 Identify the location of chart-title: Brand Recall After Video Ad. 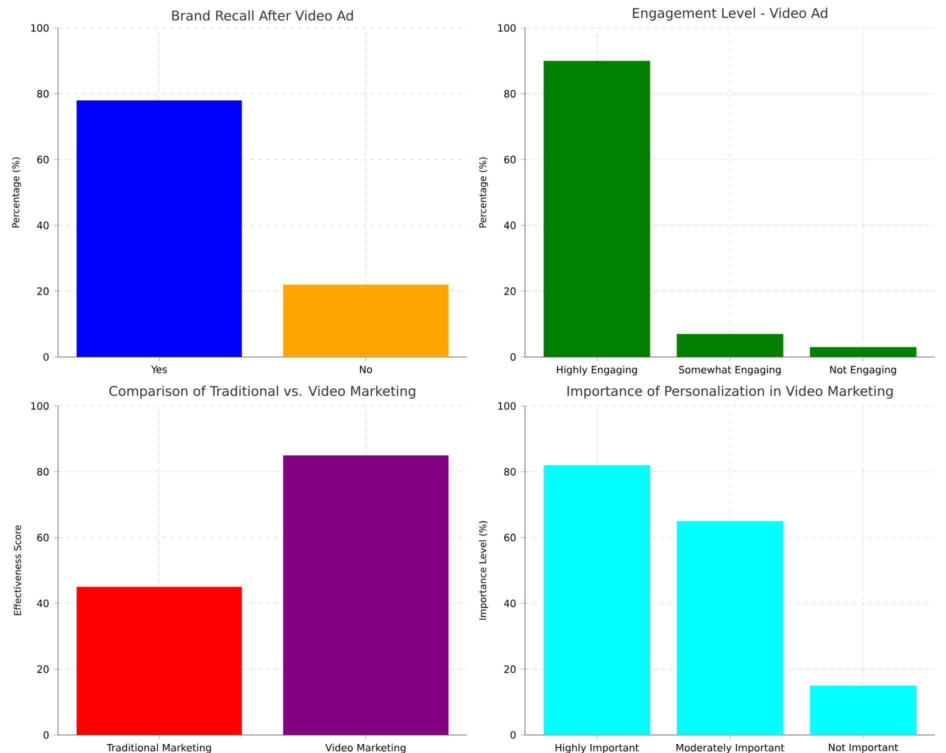
(262, 15).